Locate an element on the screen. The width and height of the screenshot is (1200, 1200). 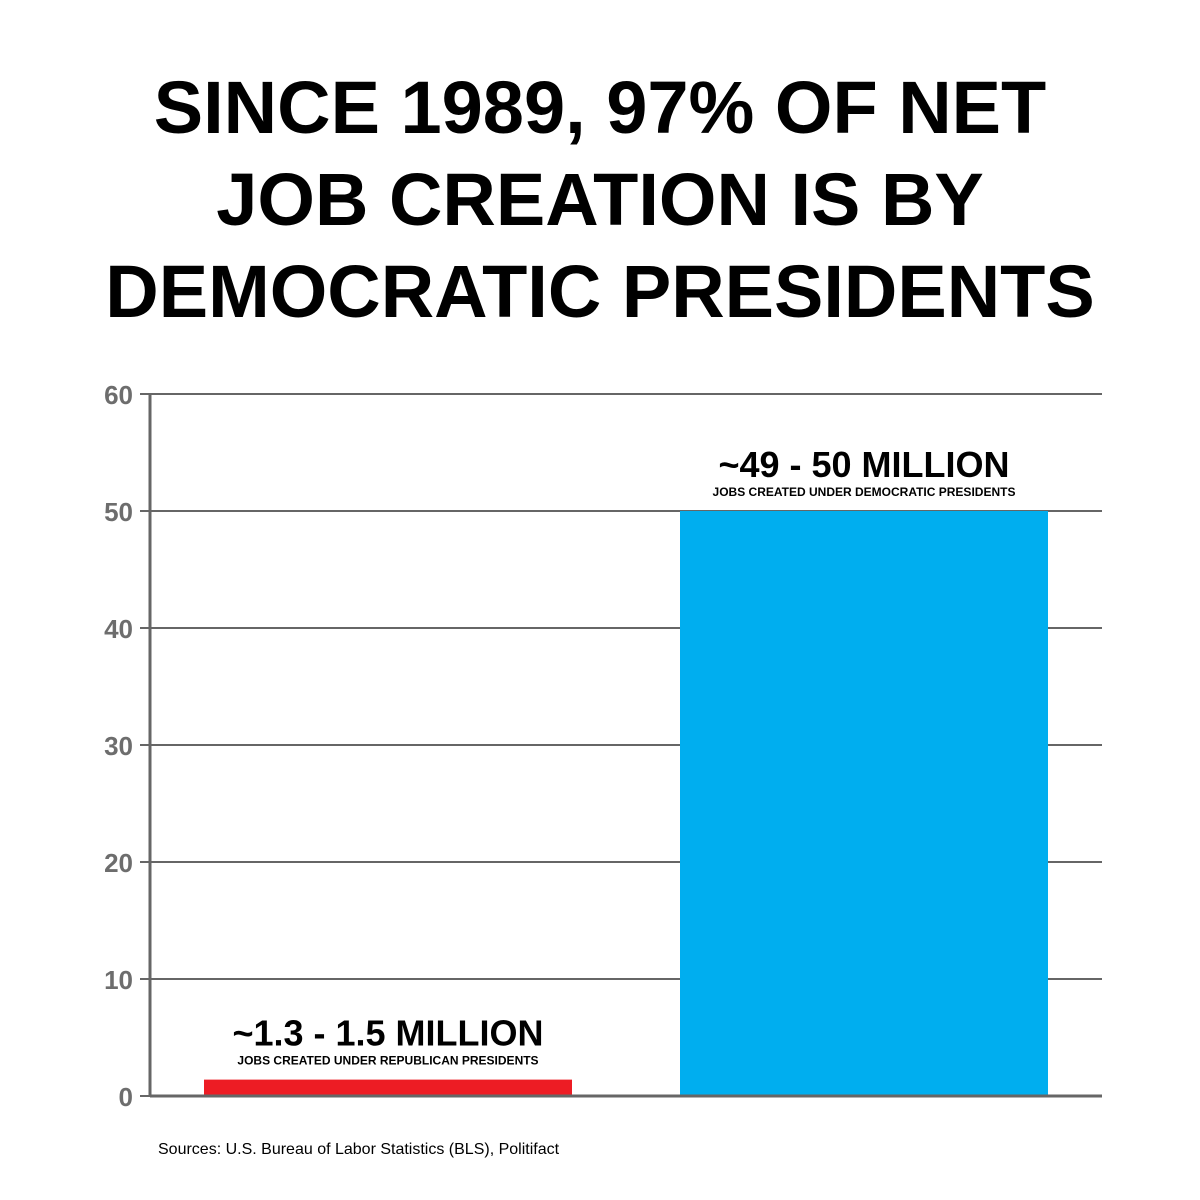
title-line-2: JOB CREATION IS BY is located at coordinates (600, 199).